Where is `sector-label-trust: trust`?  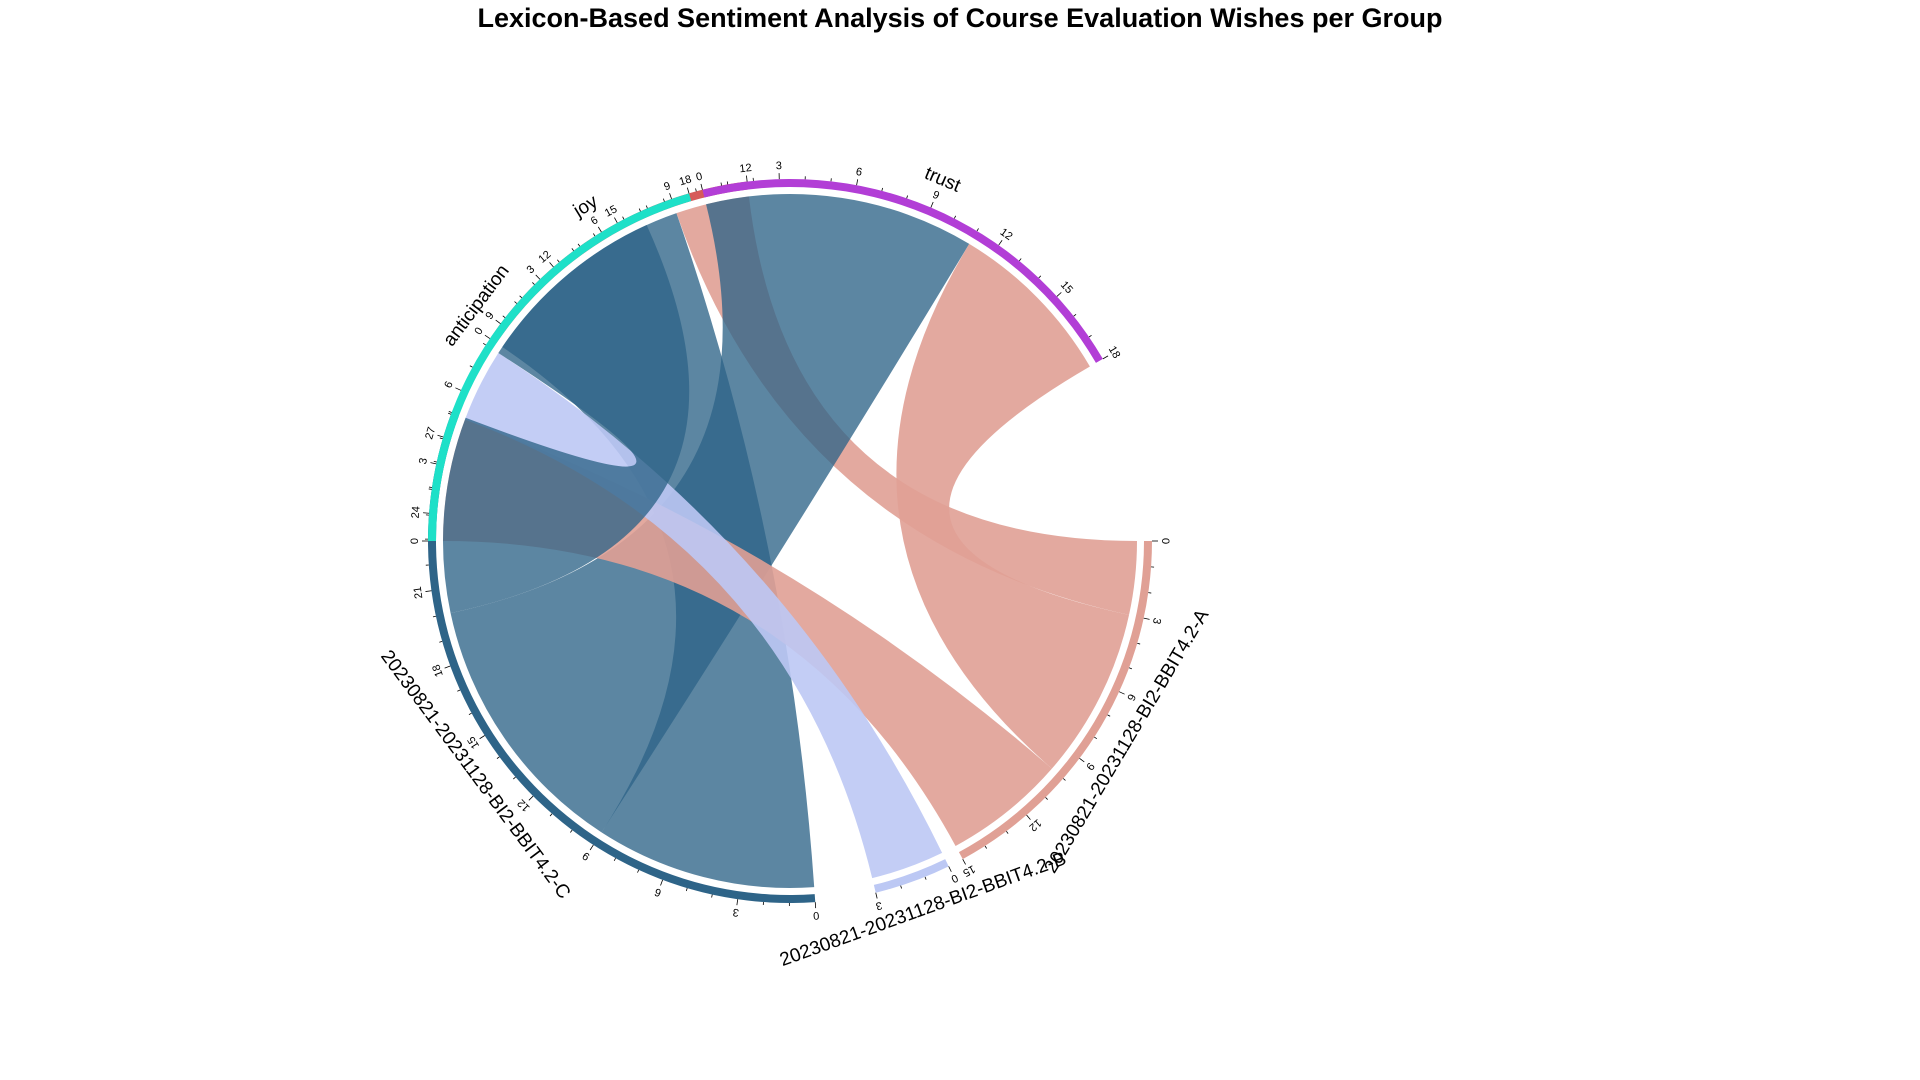 sector-label-trust: trust is located at coordinates (942, 180).